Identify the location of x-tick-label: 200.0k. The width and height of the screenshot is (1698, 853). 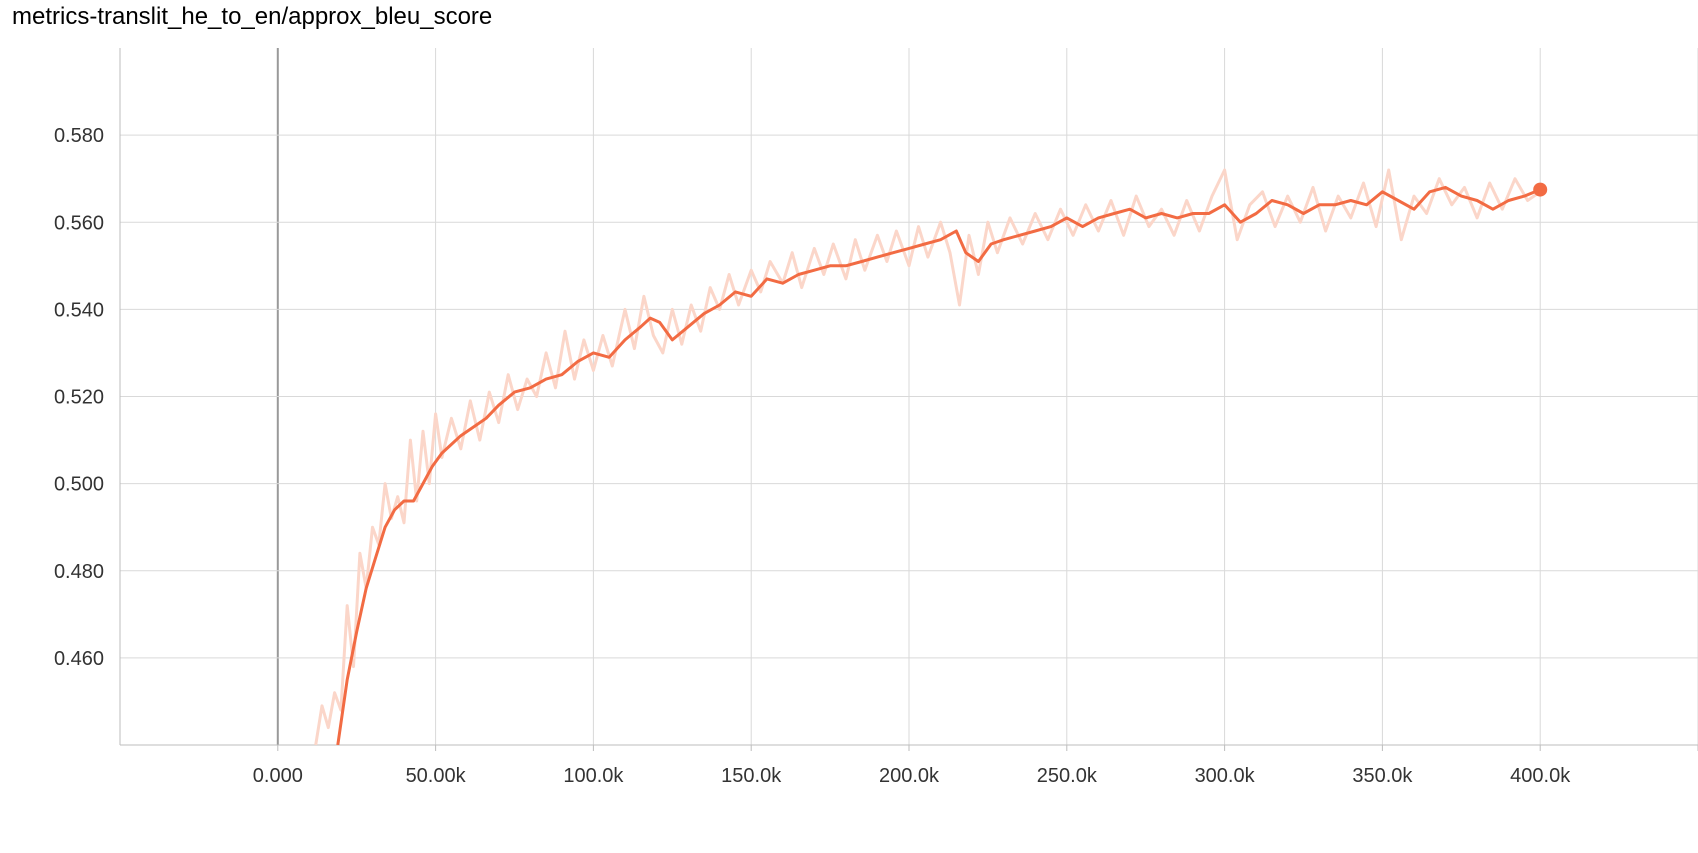
(909, 776).